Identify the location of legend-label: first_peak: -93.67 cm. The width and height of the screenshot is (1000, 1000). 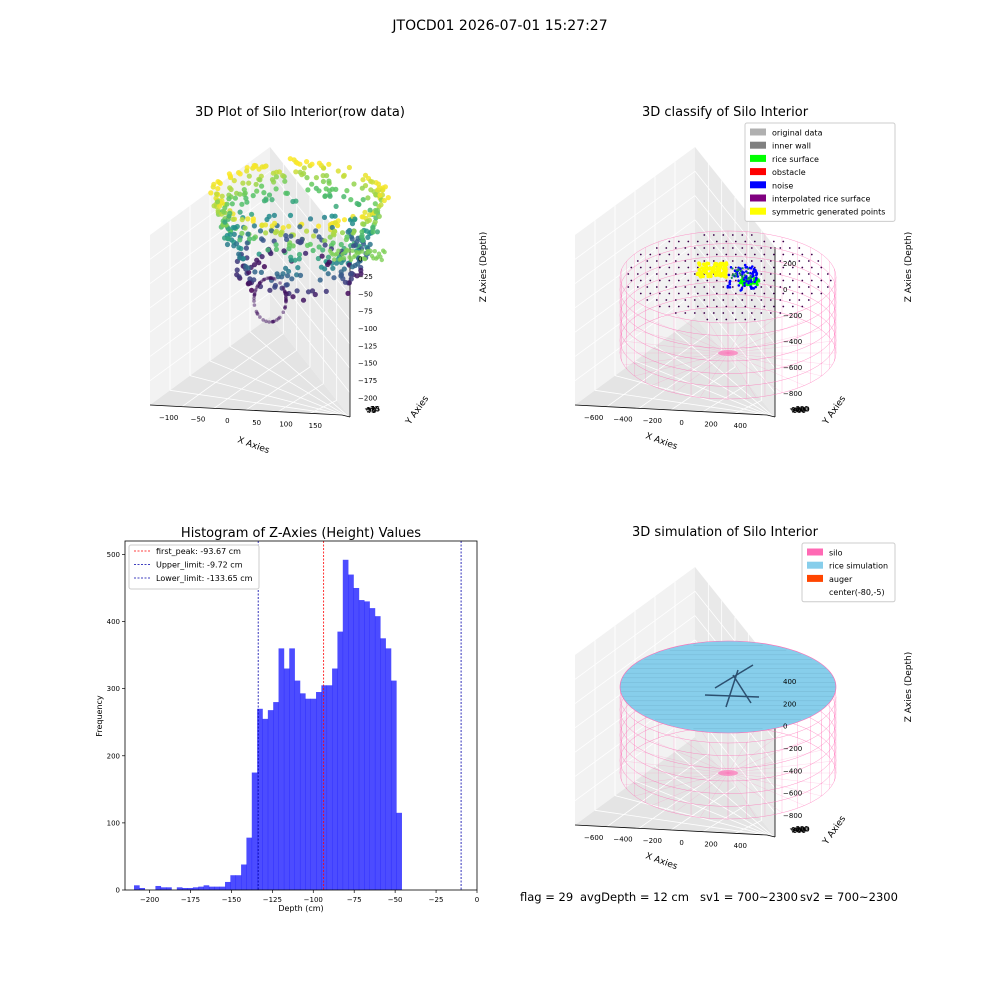
(198, 551).